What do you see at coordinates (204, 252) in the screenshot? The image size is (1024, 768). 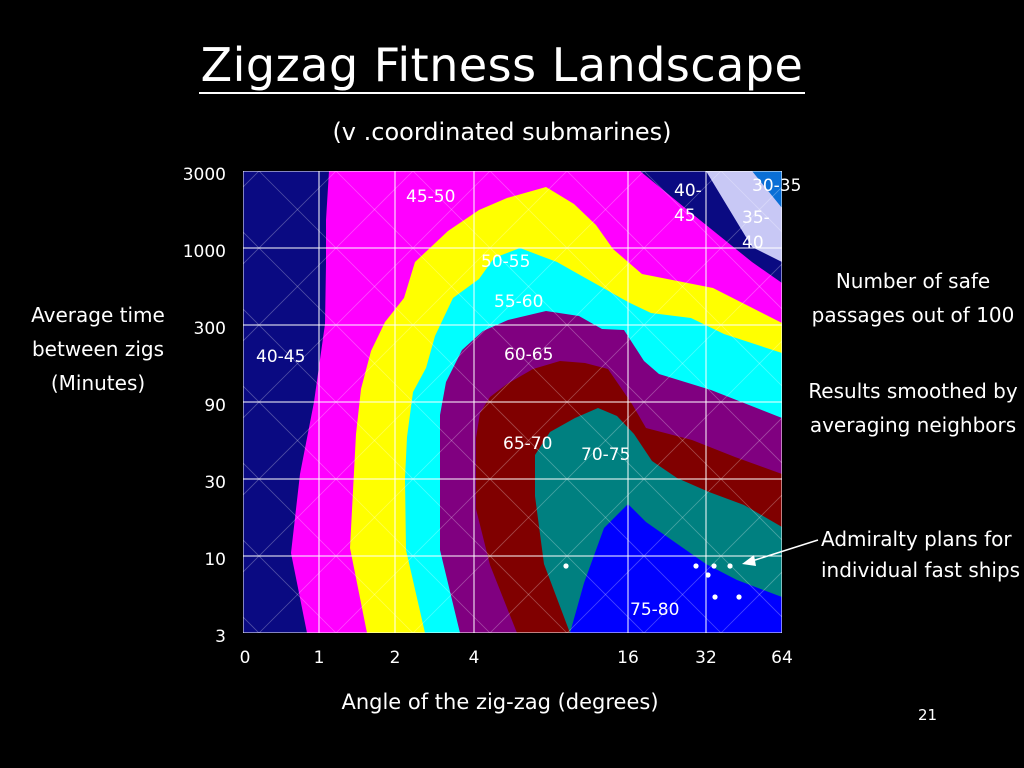 I see `y-tick-label: 1000` at bounding box center [204, 252].